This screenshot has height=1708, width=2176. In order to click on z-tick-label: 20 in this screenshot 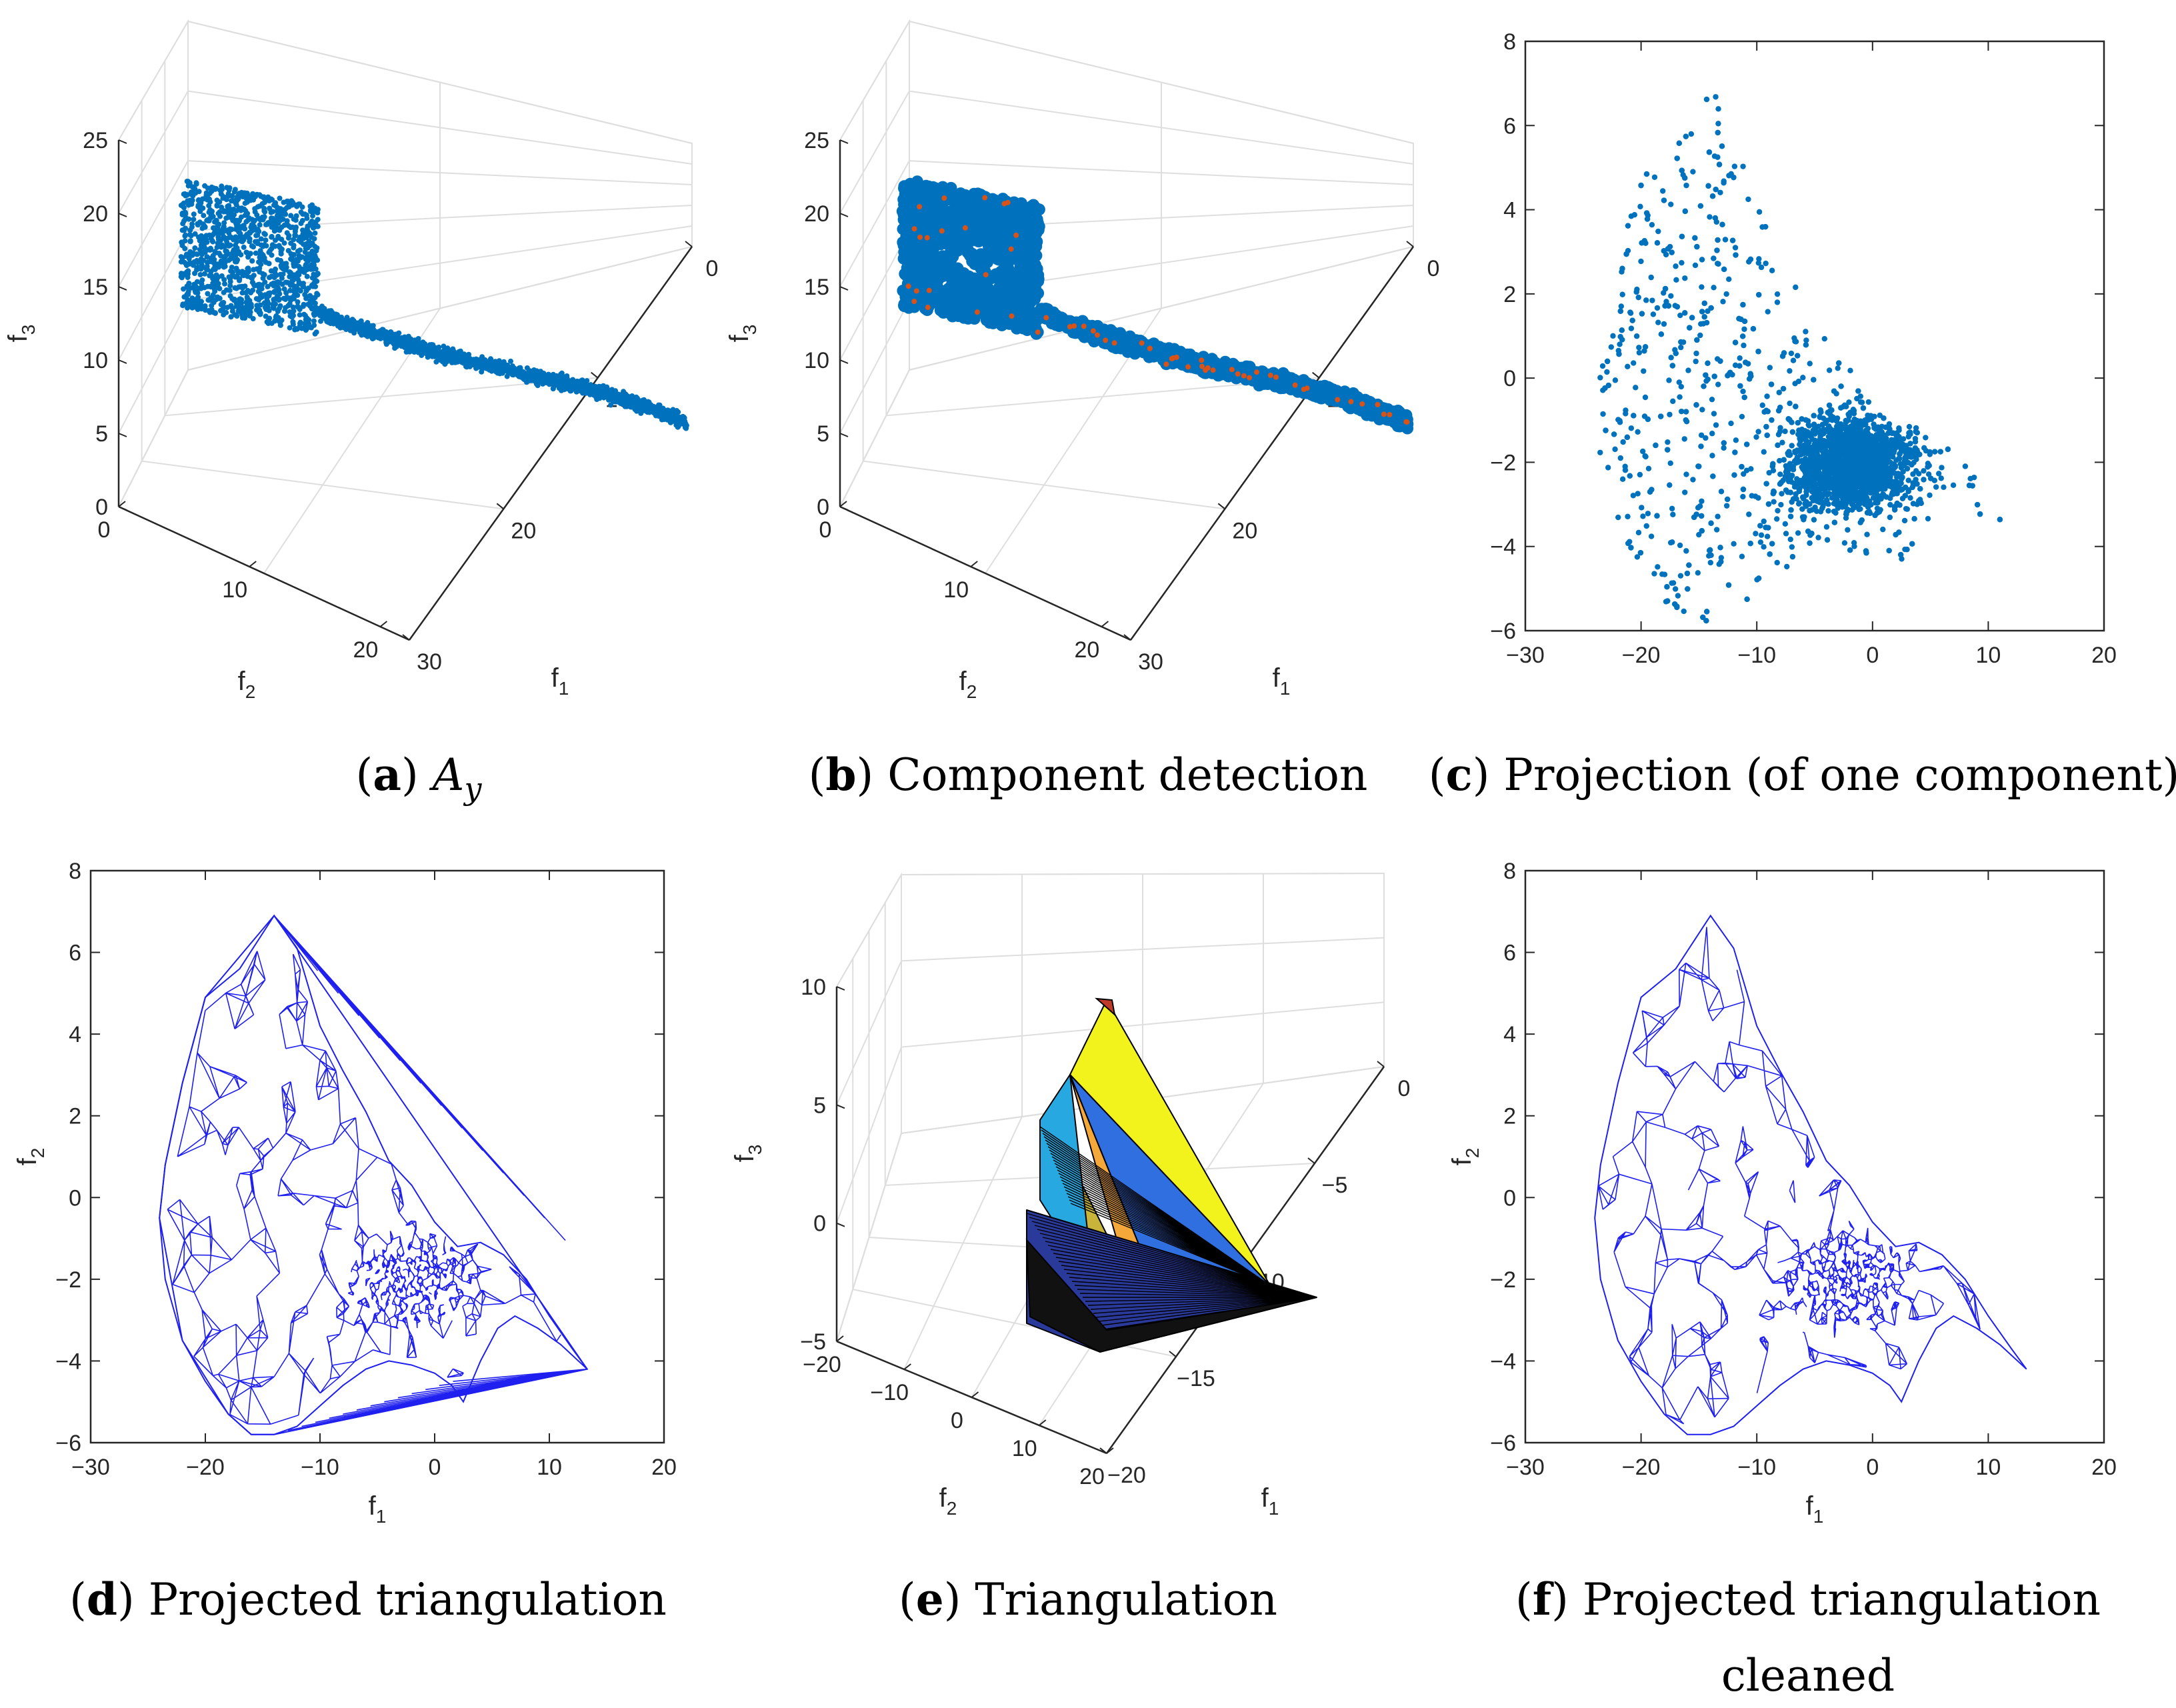, I will do `click(95, 214)`.